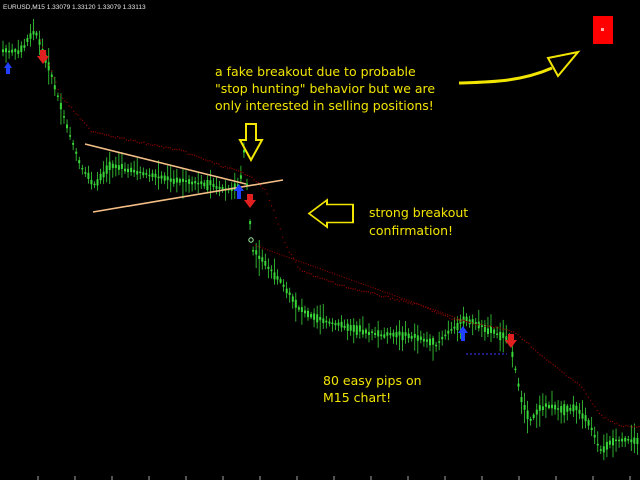 This screenshot has width=640, height=480. Describe the element at coordinates (374, 389) in the screenshot. I see `pips-annotation: 80 easy pips on M15 chart!` at that location.